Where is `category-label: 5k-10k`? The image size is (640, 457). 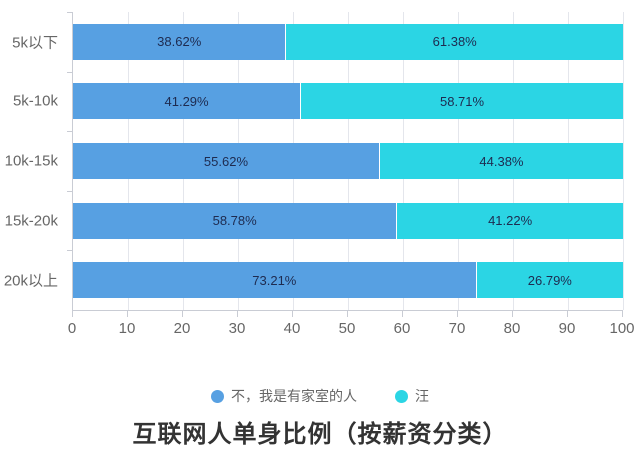 category-label: 5k-10k is located at coordinates (35, 101).